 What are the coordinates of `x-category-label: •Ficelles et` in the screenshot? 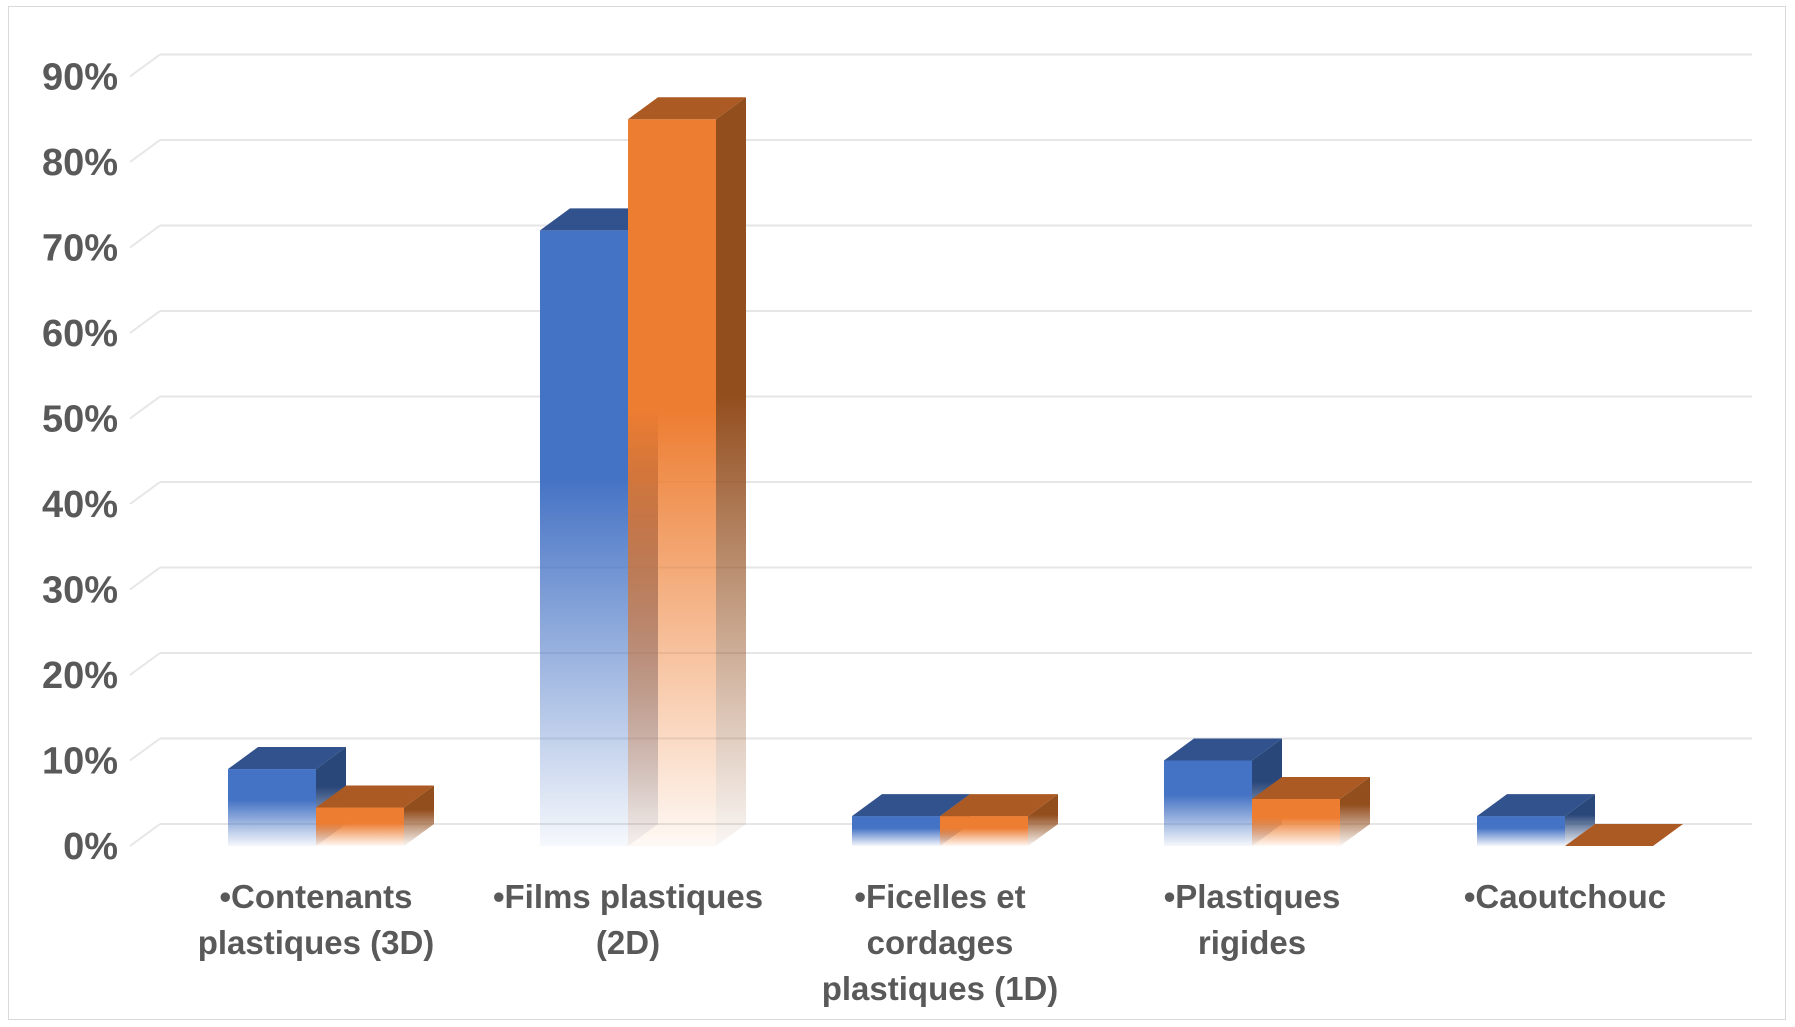 It's located at (939, 896).